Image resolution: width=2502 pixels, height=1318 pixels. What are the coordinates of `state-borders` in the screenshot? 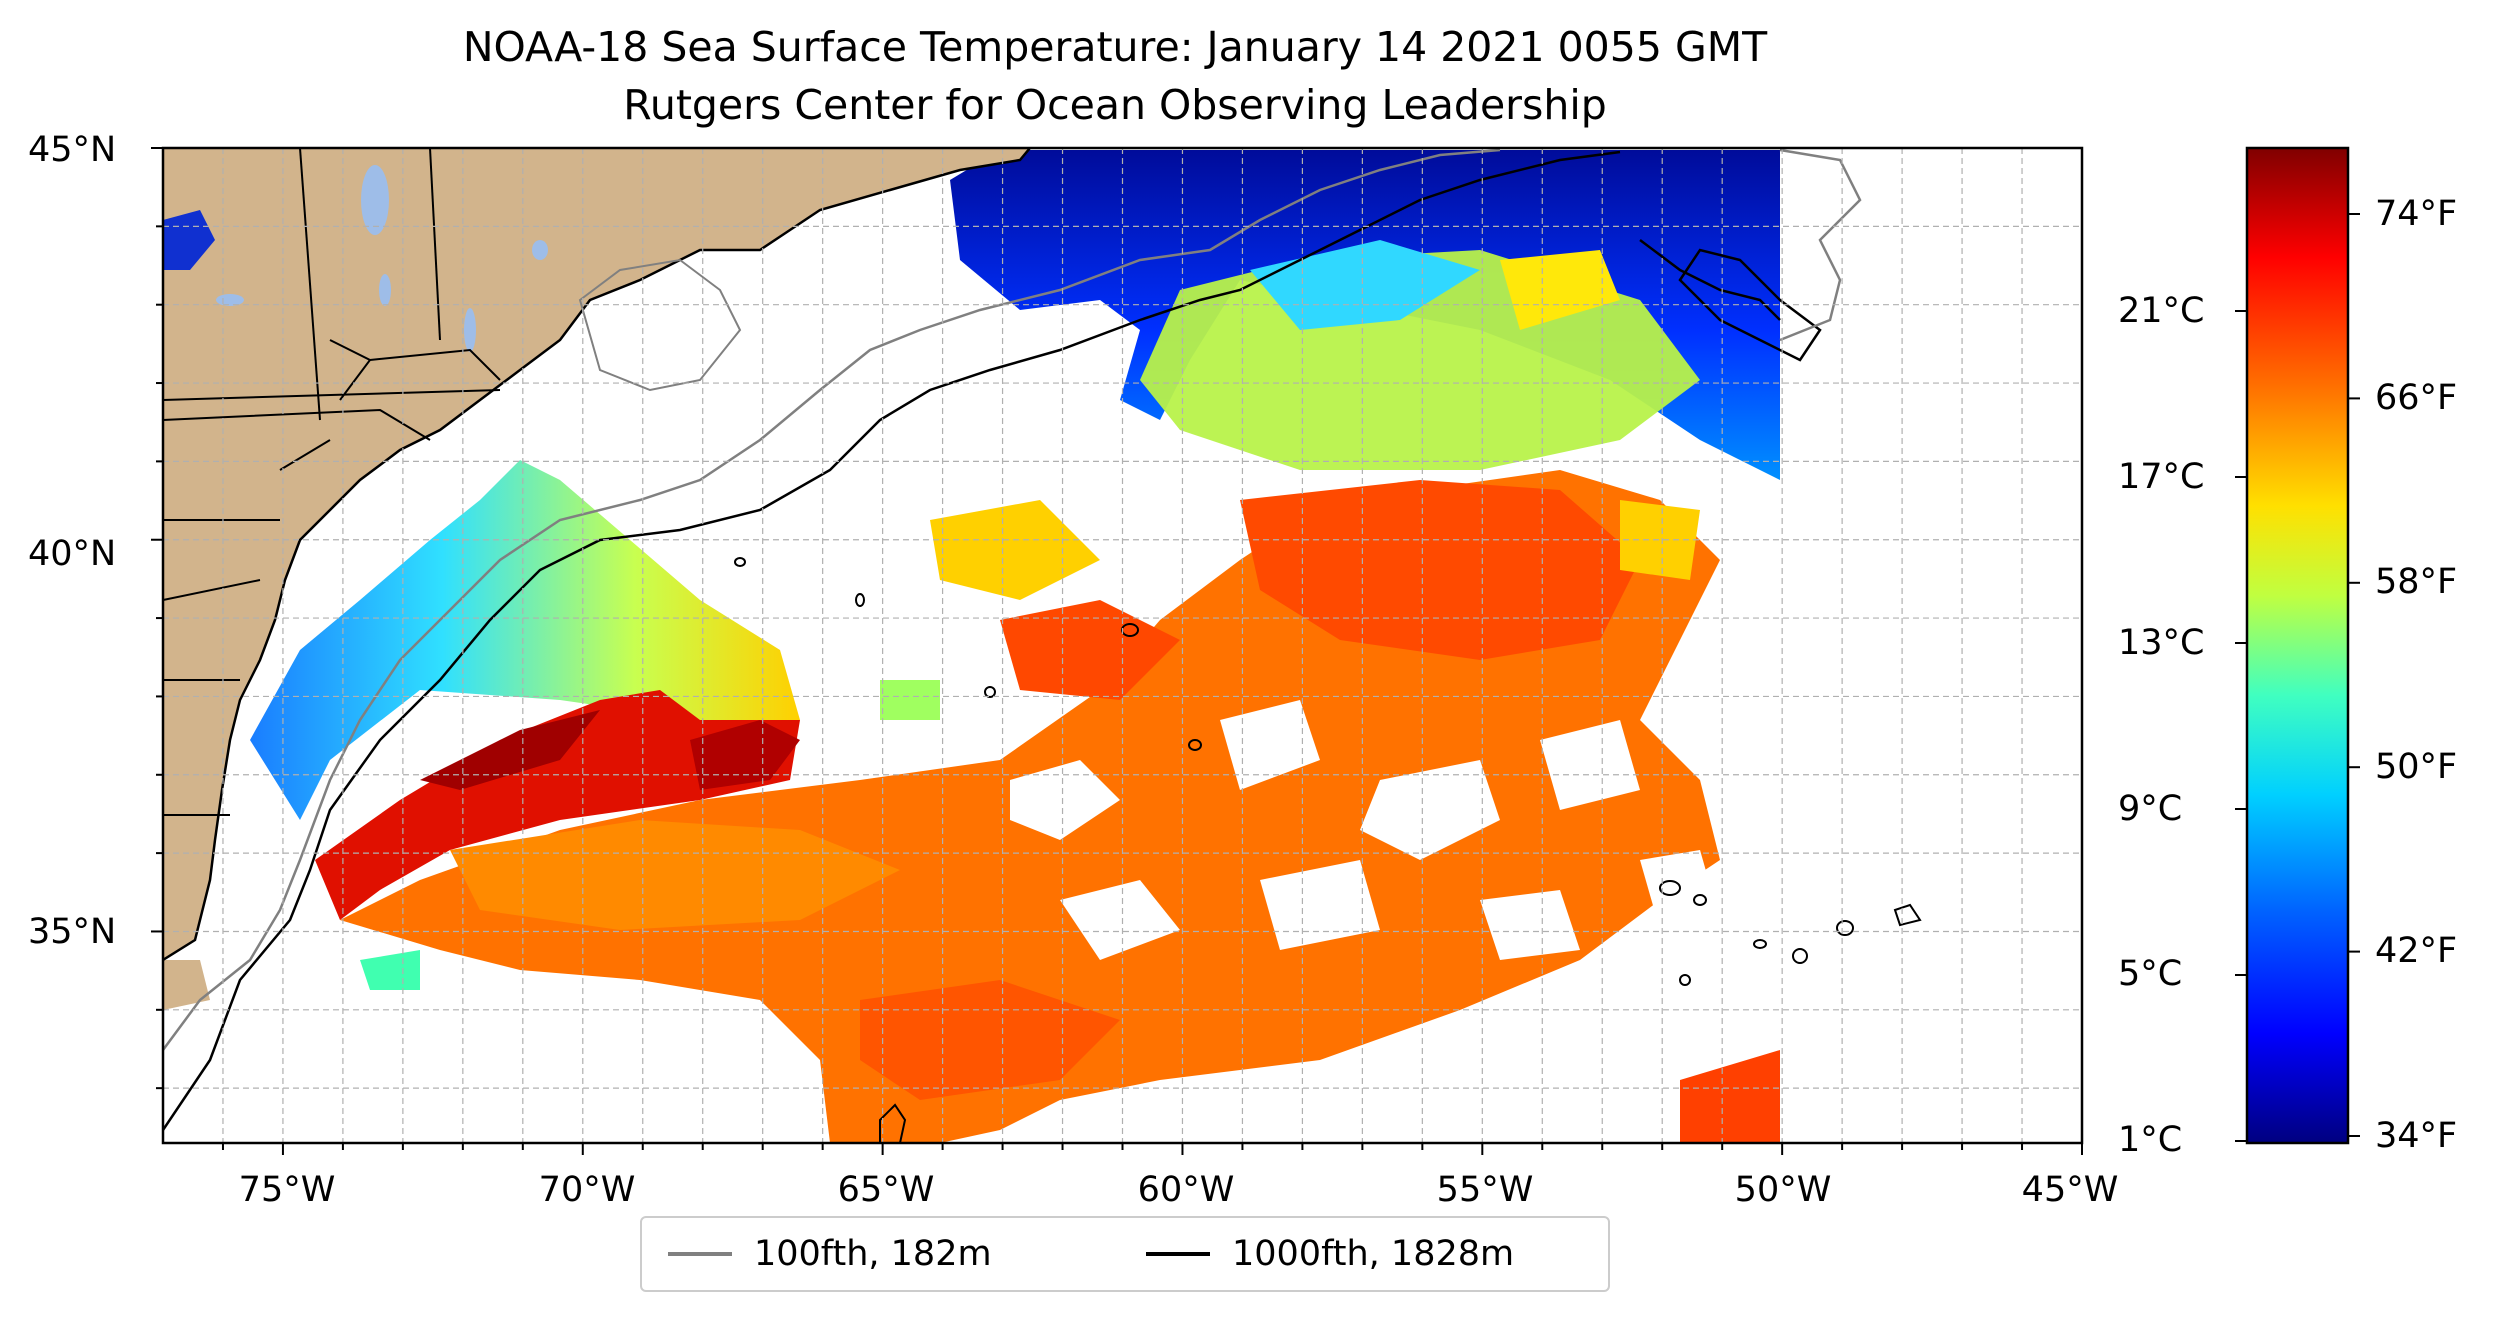 It's located at (332, 482).